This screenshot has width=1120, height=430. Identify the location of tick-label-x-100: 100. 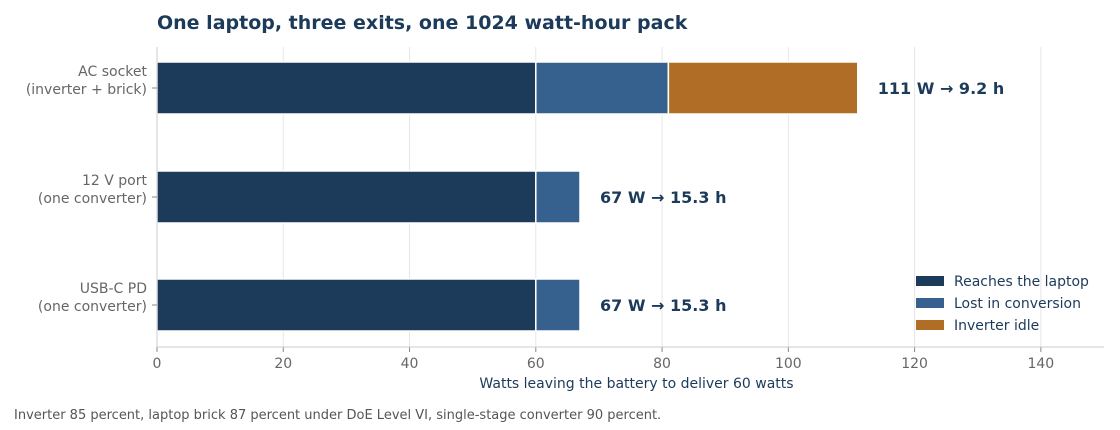
(788, 364).